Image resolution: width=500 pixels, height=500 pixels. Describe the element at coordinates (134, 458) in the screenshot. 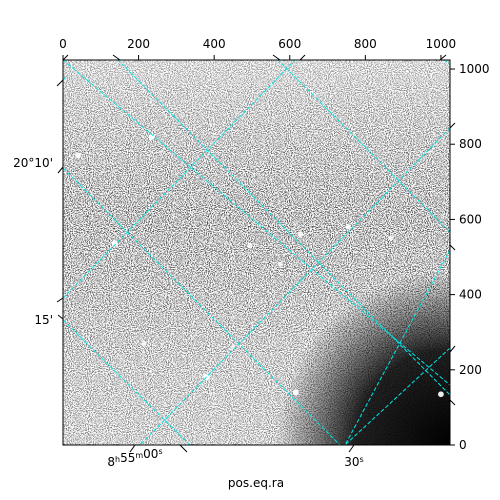

I see `ra-tick-label-0: 8h55m00s` at that location.